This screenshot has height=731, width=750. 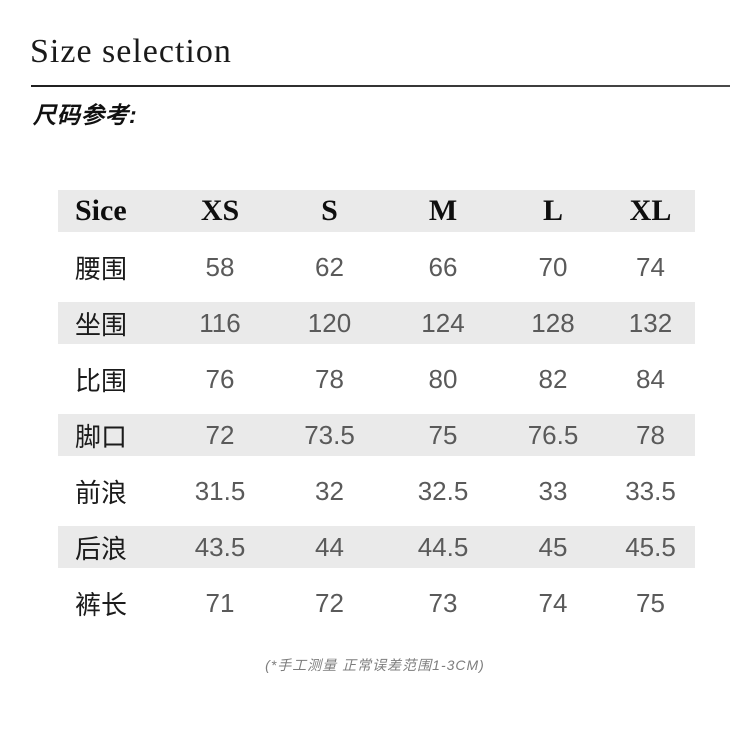 What do you see at coordinates (131, 51) in the screenshot?
I see `page-title: Size selection` at bounding box center [131, 51].